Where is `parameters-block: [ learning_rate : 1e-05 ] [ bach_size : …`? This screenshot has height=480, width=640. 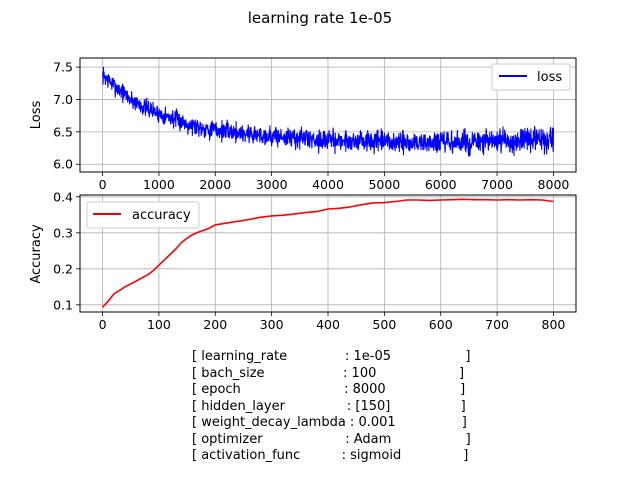
parameters-block: [ learning_rate : 1e-05 ] [ bach_size : … is located at coordinates (331, 407).